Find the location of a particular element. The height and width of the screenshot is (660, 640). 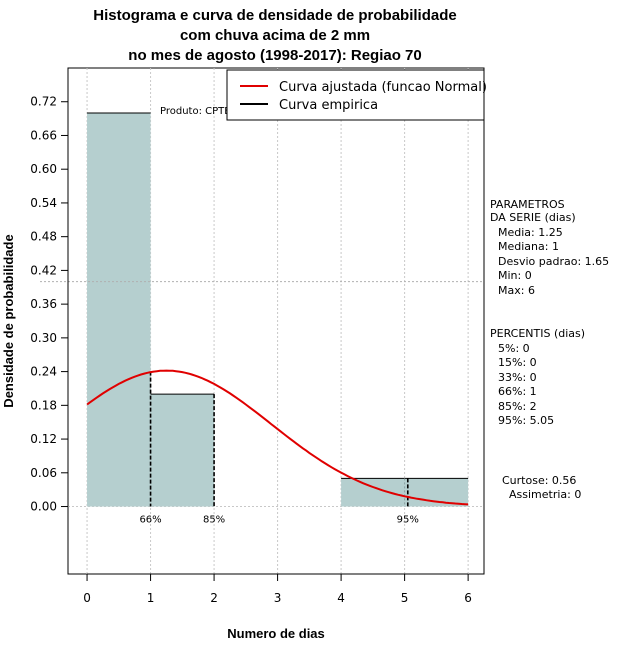

normal-curve-layer is located at coordinates (277, 437).